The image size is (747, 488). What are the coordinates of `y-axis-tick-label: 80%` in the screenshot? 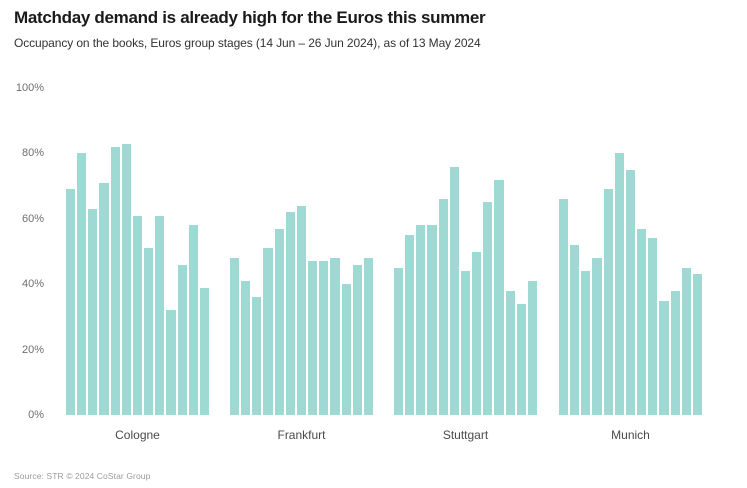 It's located at (32, 153).